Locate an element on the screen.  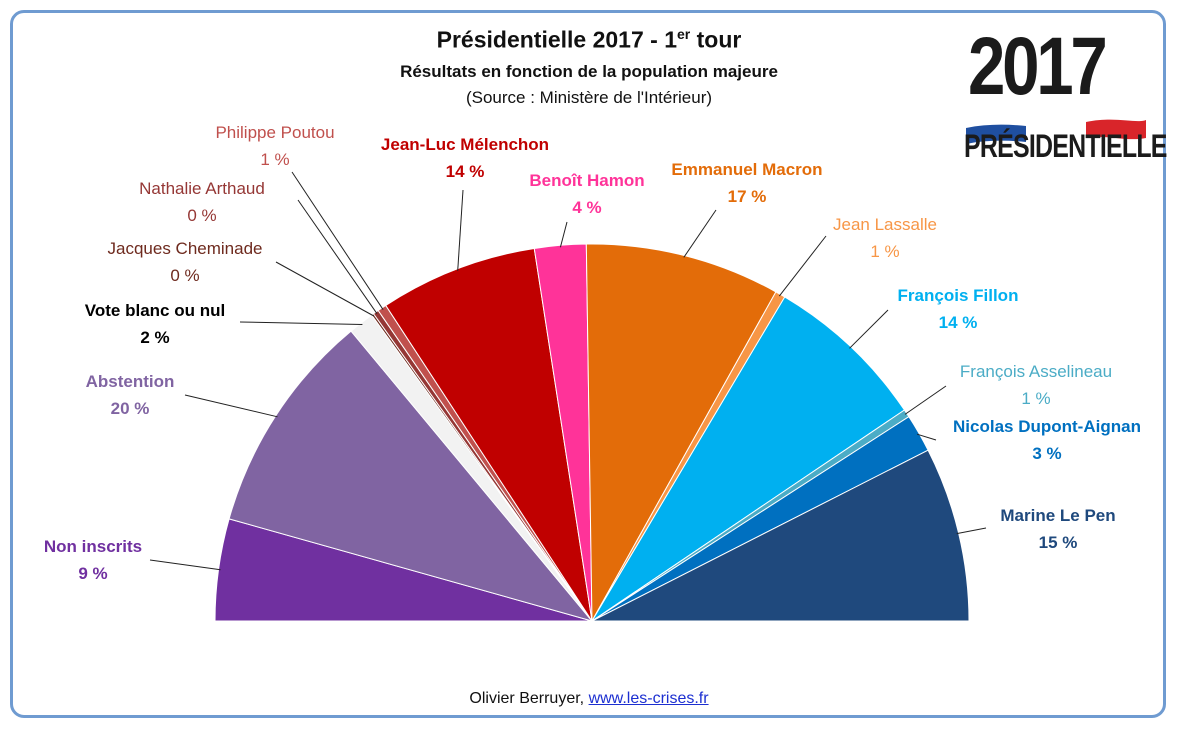
presidentielle-2017-logo: 2017 PRÉSIDENTIELLE is located at coordinates (1063, 93).